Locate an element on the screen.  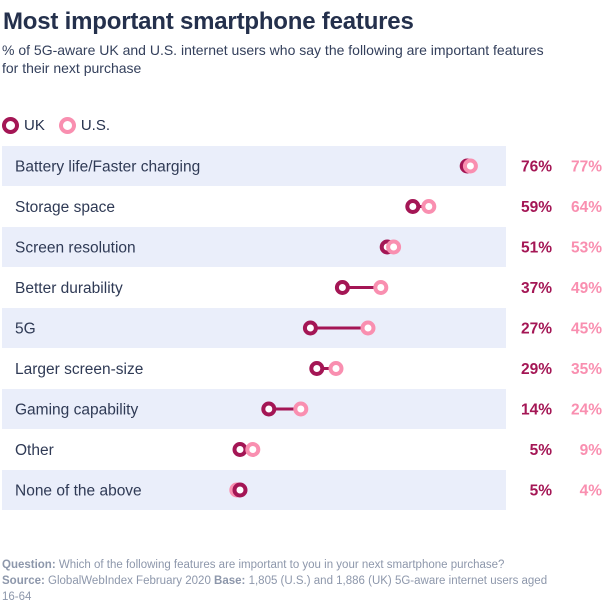
category-label: Other is located at coordinates (34, 450).